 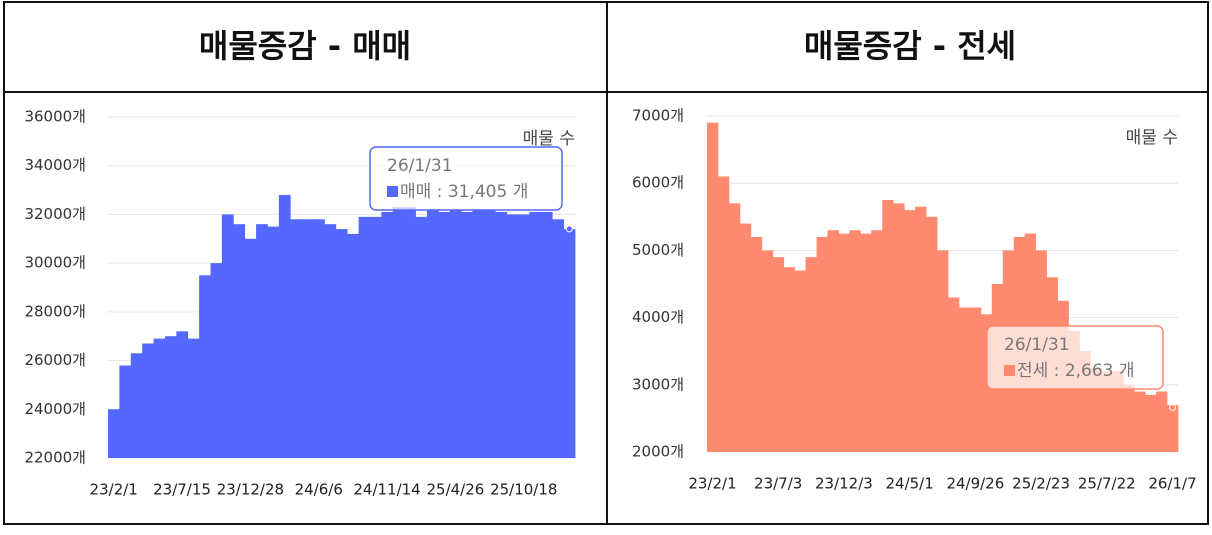 I want to click on tooltip-point, so click(x=1173, y=407).